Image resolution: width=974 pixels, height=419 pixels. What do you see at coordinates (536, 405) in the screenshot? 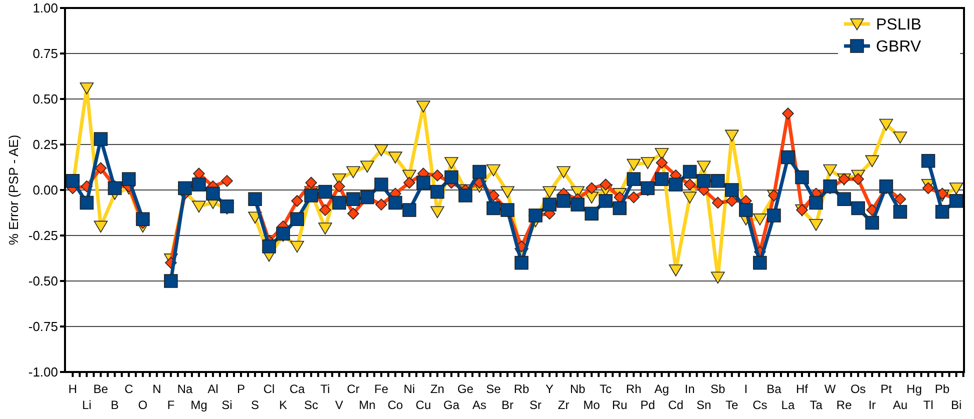
I see `x-tick-label: Sr` at bounding box center [536, 405].